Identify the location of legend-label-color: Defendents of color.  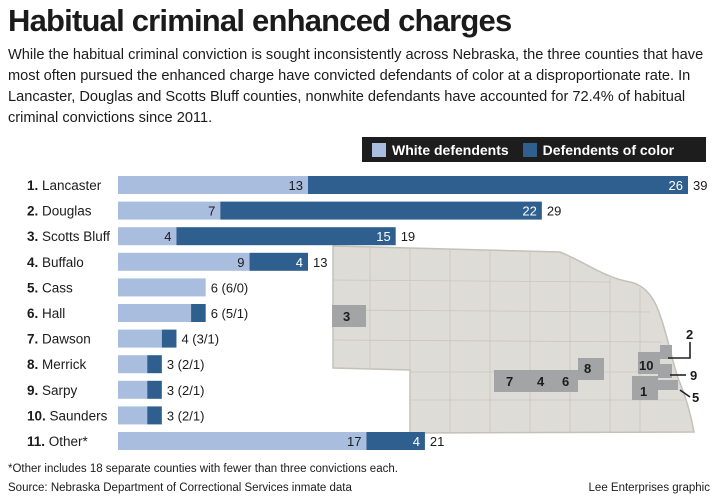
(608, 149).